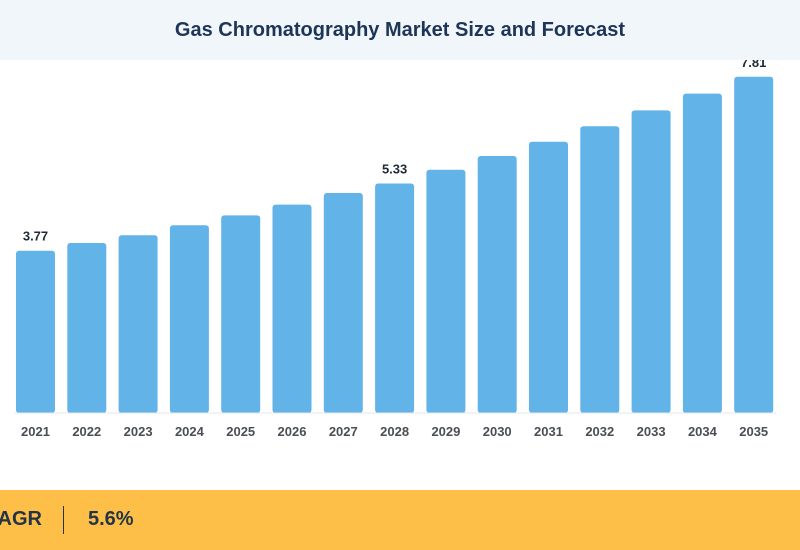 The height and width of the screenshot is (550, 800). What do you see at coordinates (240, 431) in the screenshot?
I see `x-tick-2025: 2025` at bounding box center [240, 431].